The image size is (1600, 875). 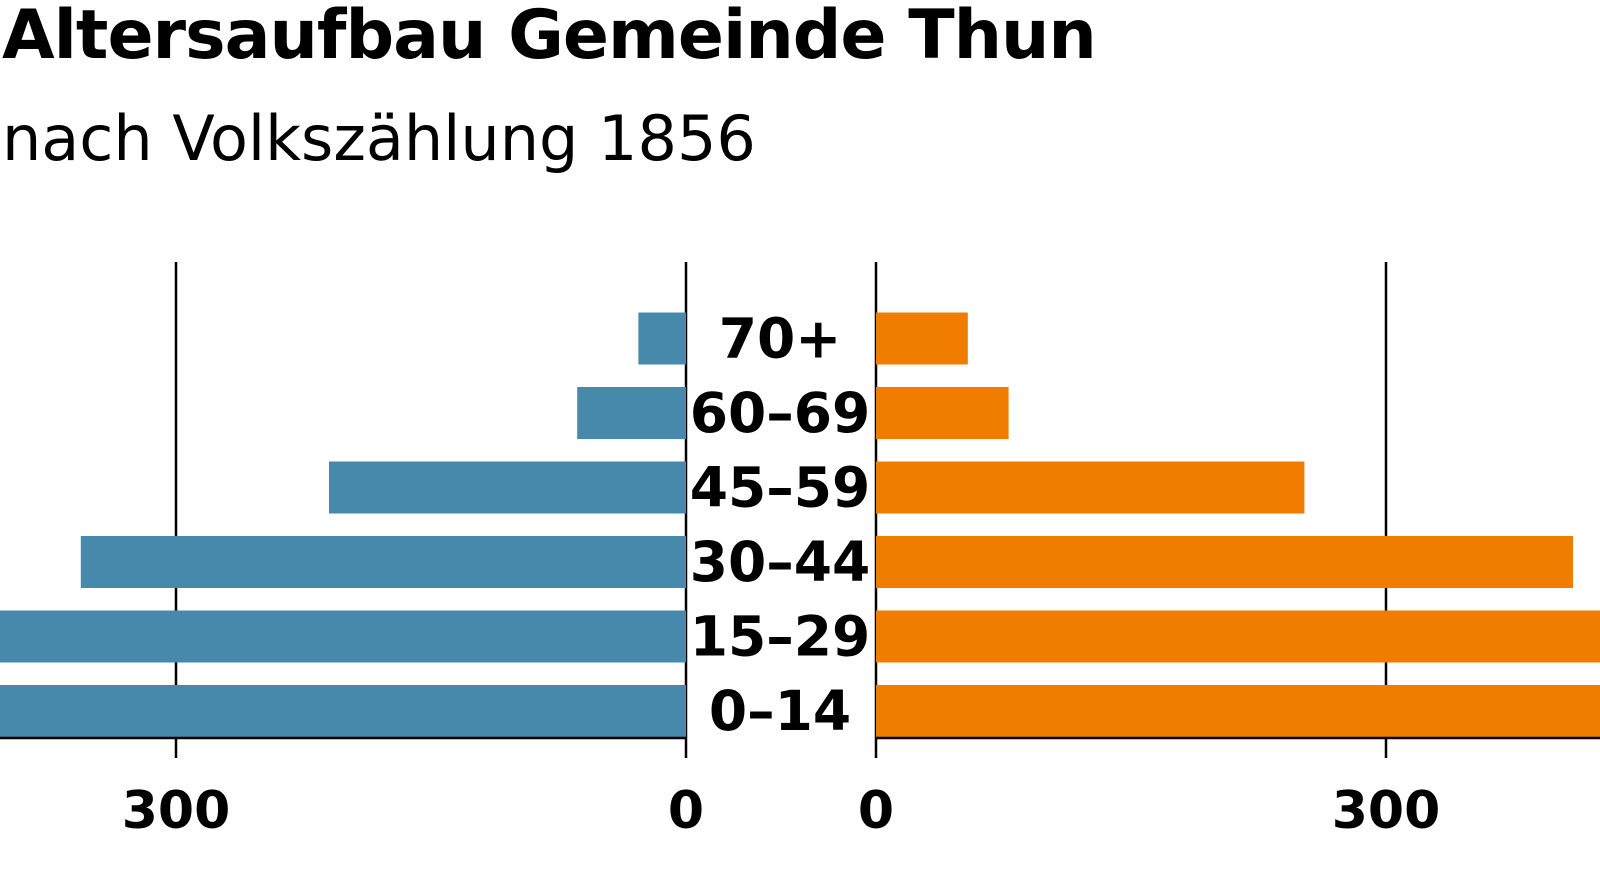 I want to click on x-axis: 1200900600300003006009001200, so click(x=800, y=788).